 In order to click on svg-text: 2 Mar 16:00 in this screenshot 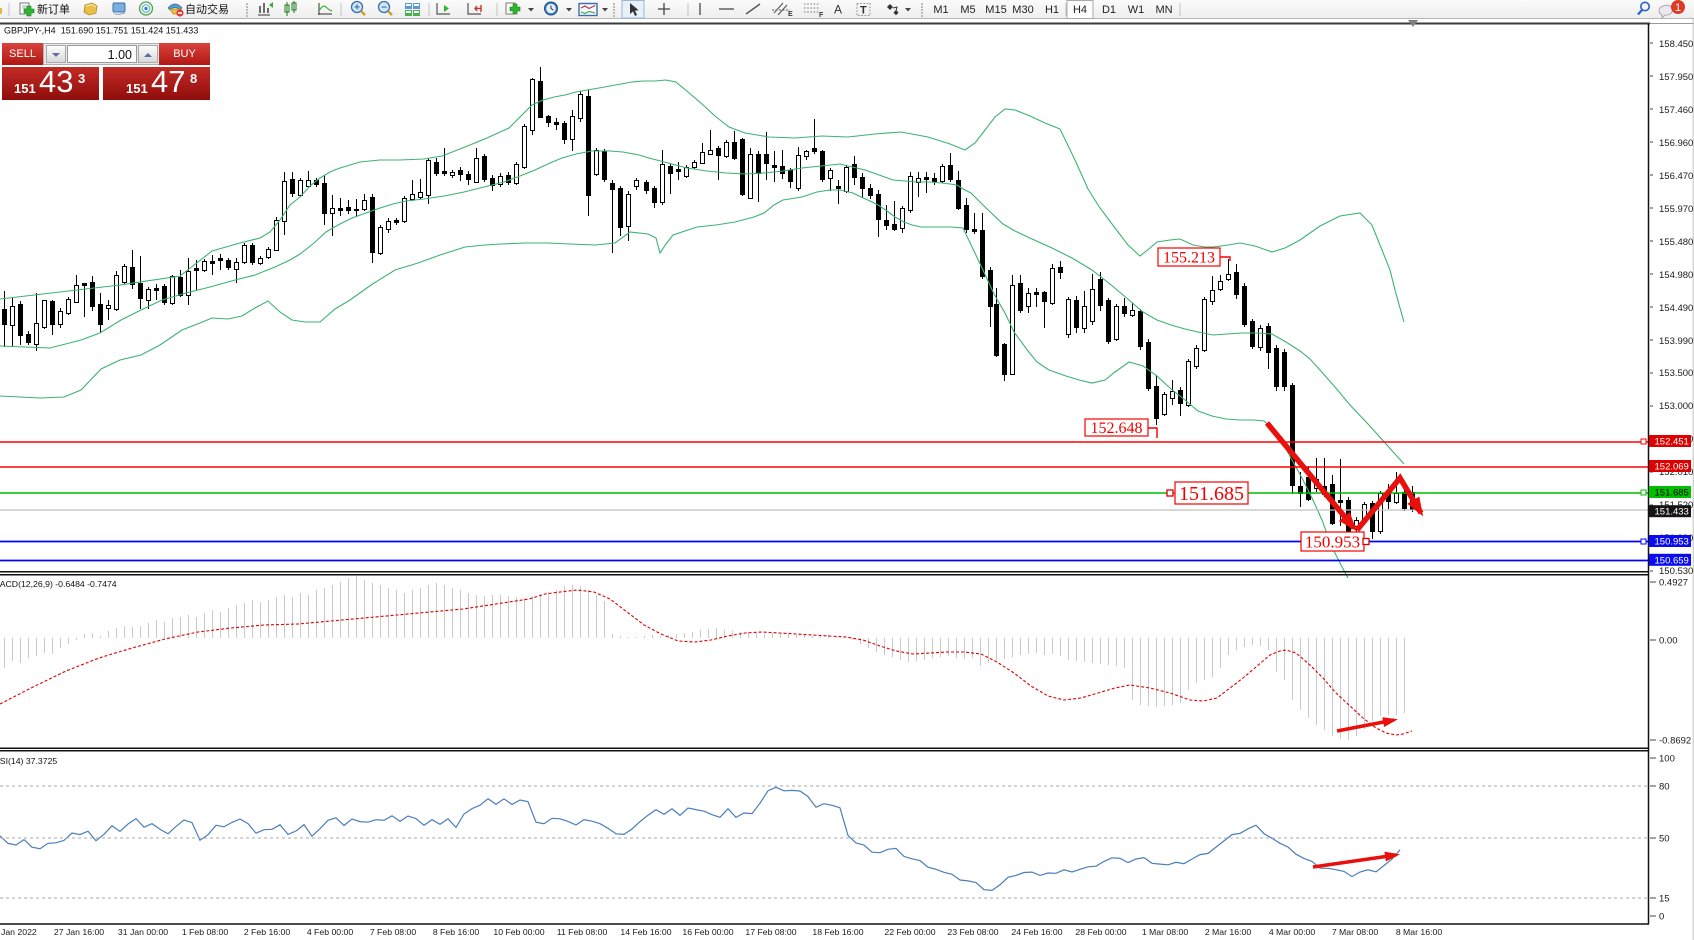, I will do `click(1228, 932)`.